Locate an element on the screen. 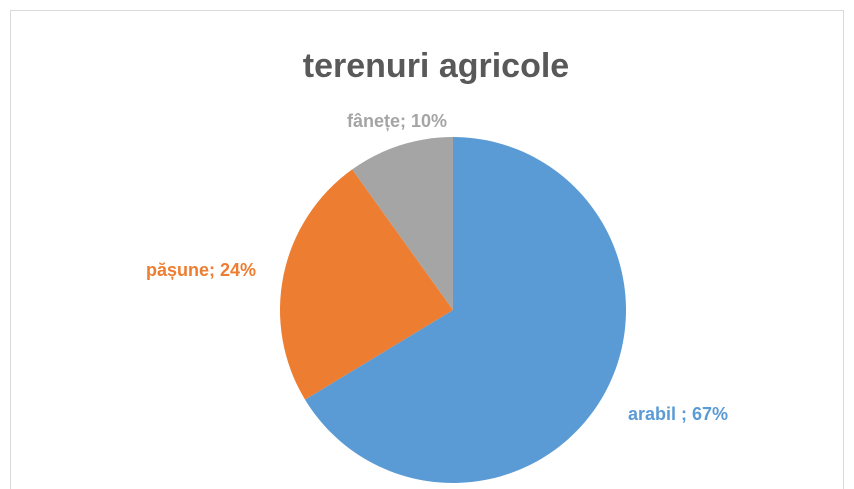  data-label: pășune; 24% is located at coordinates (201, 270).